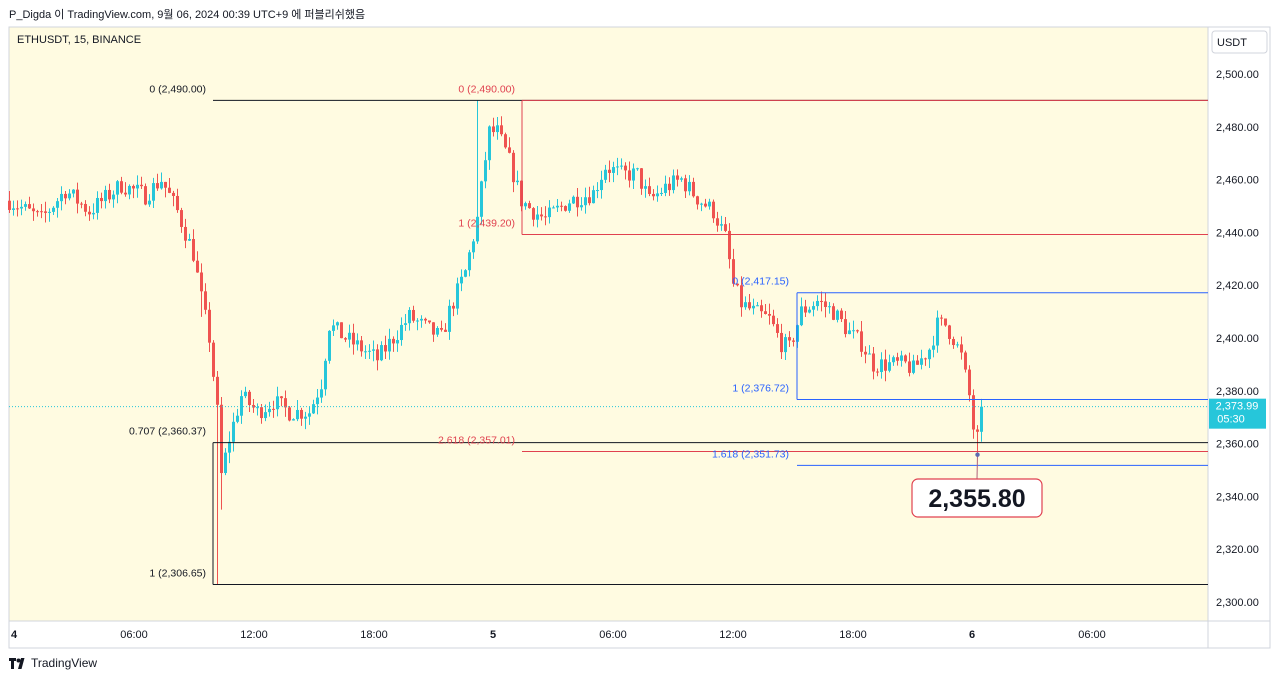  What do you see at coordinates (1237, 392) in the screenshot?
I see `price-tick-label: 2,380.00` at bounding box center [1237, 392].